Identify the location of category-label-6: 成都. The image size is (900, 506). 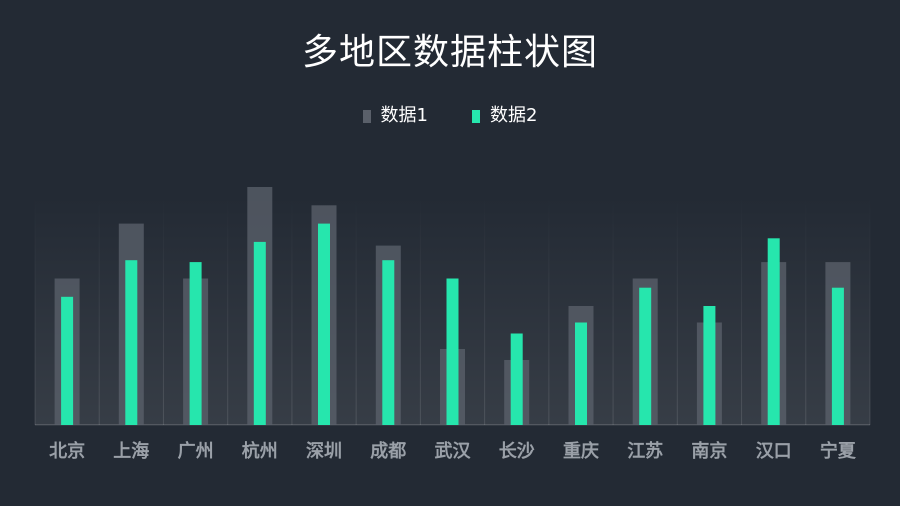
(388, 451).